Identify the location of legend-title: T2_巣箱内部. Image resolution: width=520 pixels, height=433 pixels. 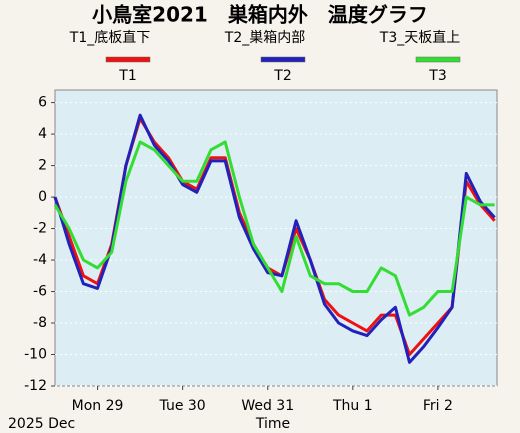
(264, 38).